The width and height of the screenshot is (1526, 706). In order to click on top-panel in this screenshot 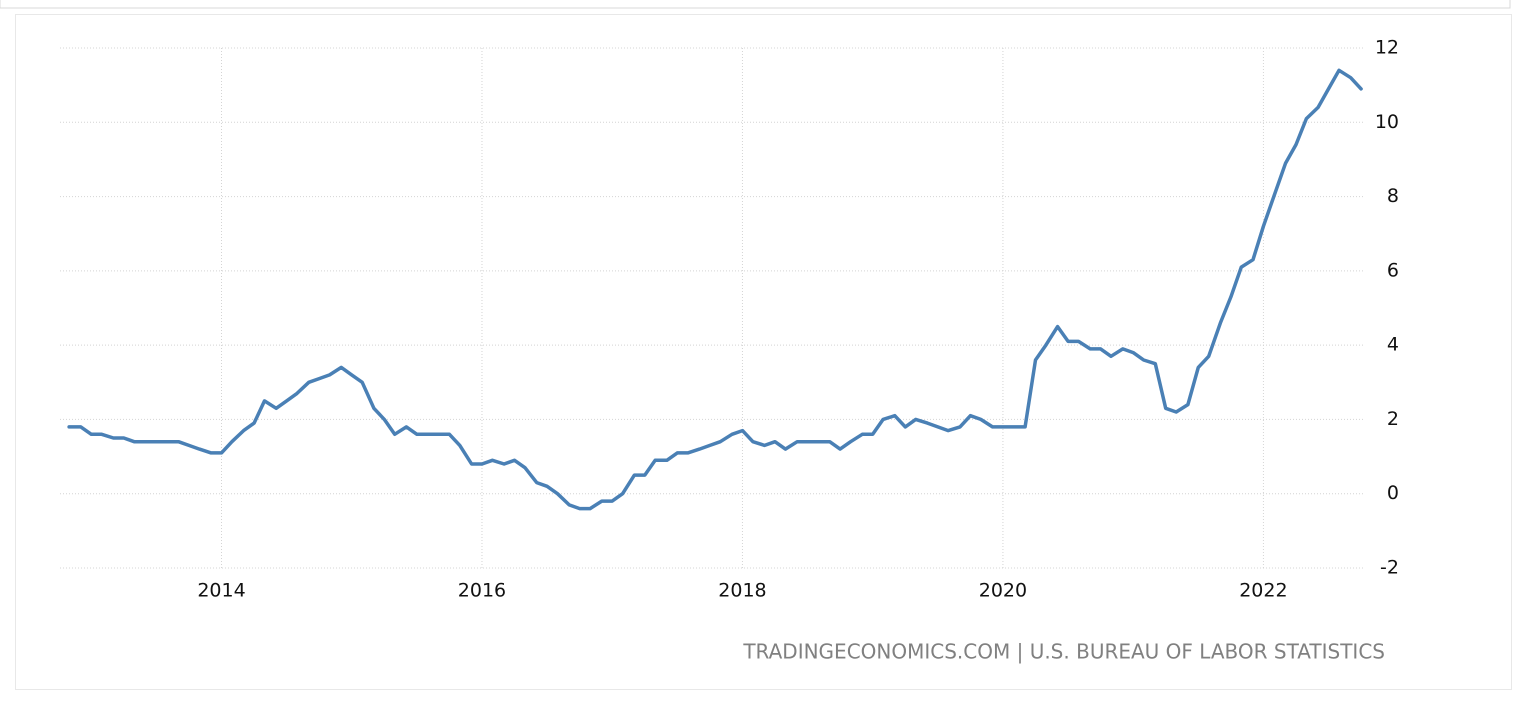, I will do `click(755, 4)`.